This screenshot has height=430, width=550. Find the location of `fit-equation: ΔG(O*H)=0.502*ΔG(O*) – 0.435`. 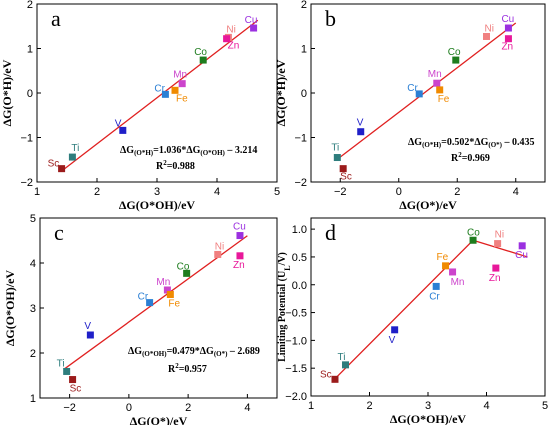

fit-equation: ΔG(O*H)=0.502*ΔG(O*) – 0.435 is located at coordinates (471, 143).